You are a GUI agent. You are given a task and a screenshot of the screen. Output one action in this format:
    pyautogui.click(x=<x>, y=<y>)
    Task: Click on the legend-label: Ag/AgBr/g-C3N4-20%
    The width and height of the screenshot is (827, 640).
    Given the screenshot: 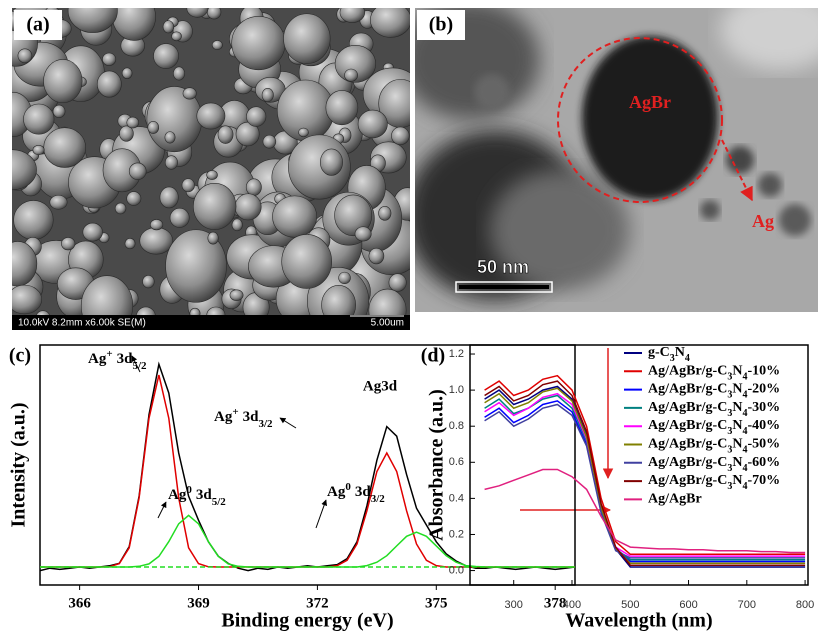 What is the action you would take?
    pyautogui.click(x=714, y=391)
    